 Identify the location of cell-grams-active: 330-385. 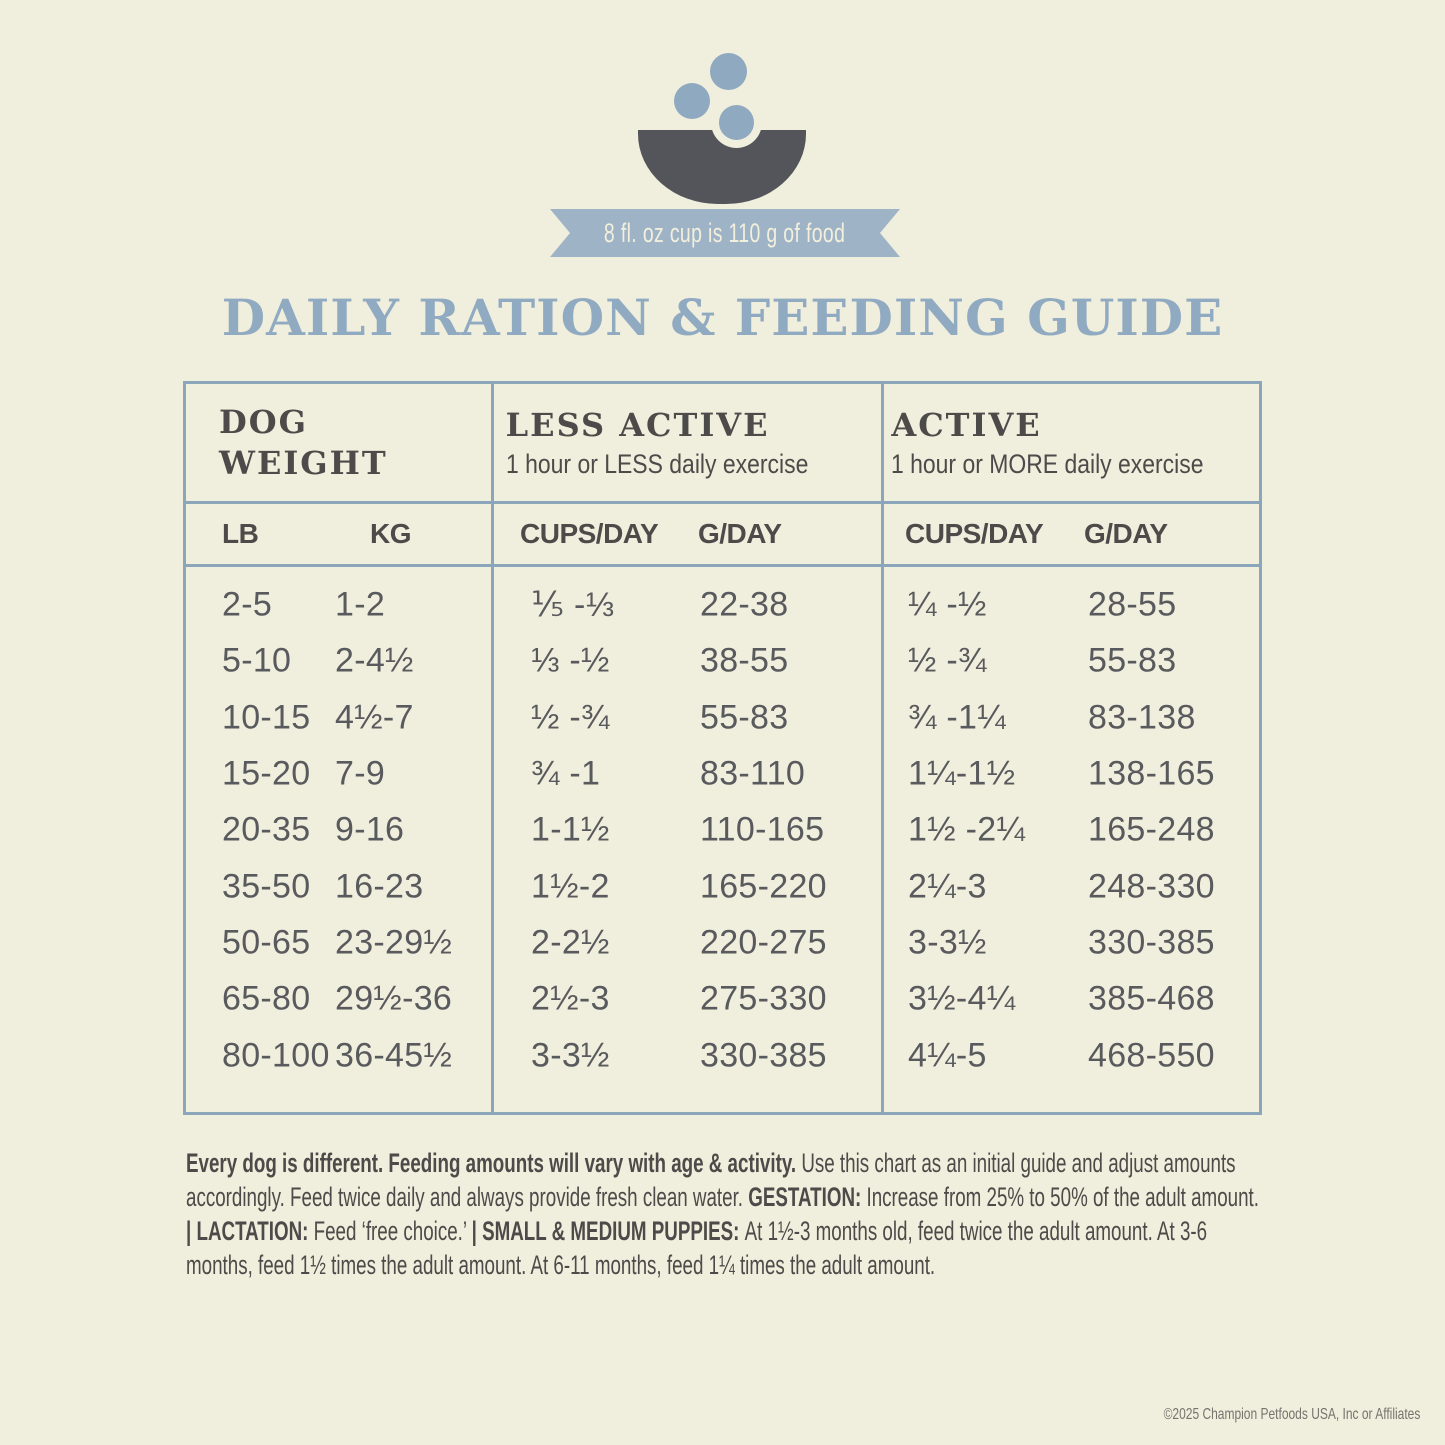
(1151, 942).